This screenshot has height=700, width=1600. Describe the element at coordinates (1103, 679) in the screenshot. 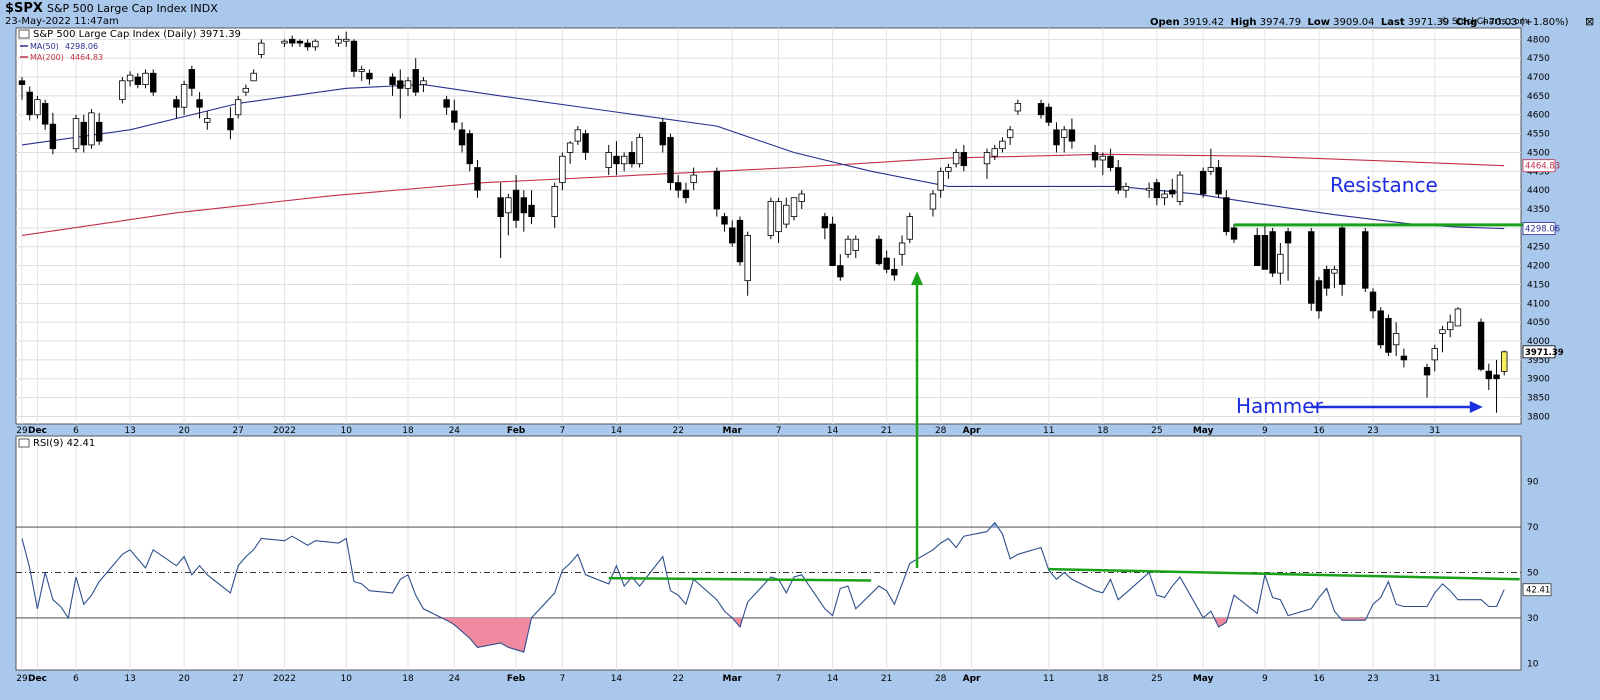

I see `rsi-x-tick-label: 18` at that location.